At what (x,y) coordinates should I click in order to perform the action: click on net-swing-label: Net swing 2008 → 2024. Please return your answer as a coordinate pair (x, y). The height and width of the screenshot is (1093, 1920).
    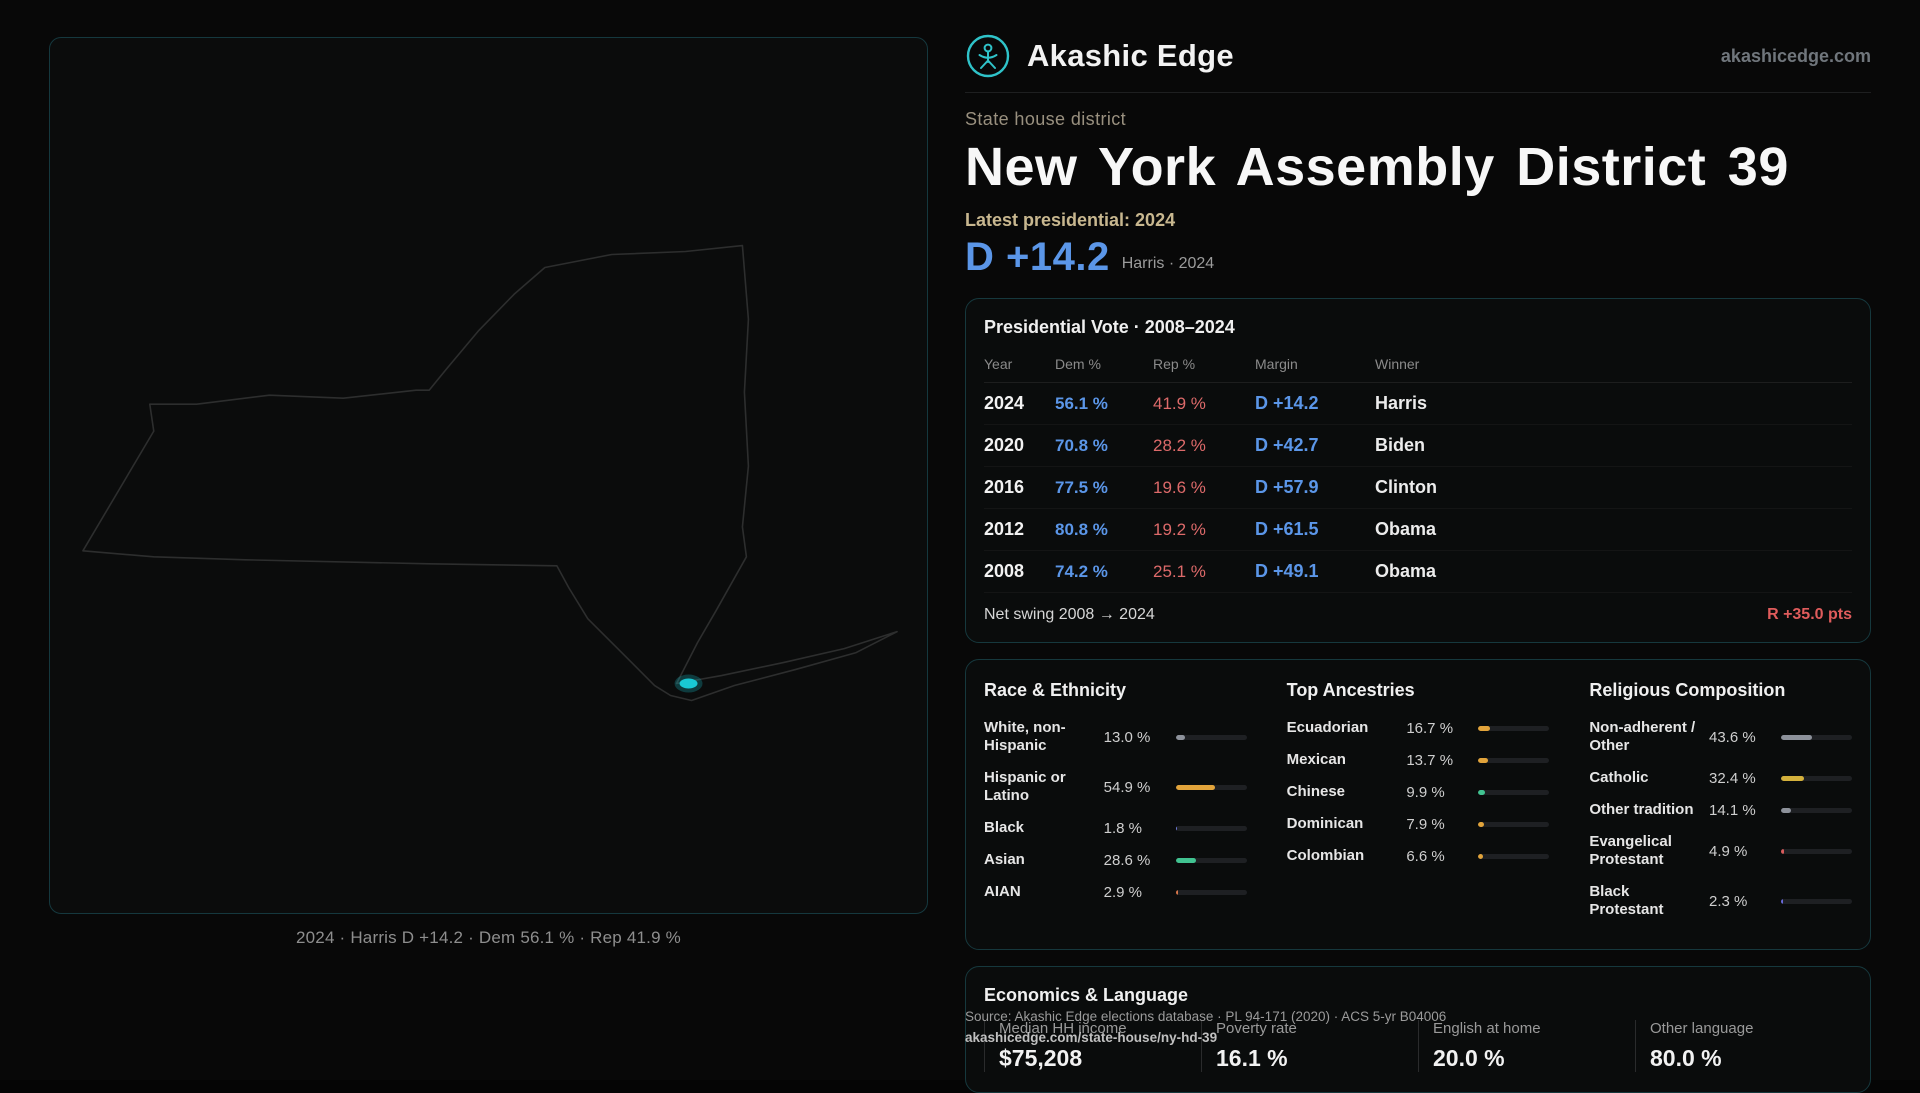
    Looking at the image, I should click on (1069, 614).